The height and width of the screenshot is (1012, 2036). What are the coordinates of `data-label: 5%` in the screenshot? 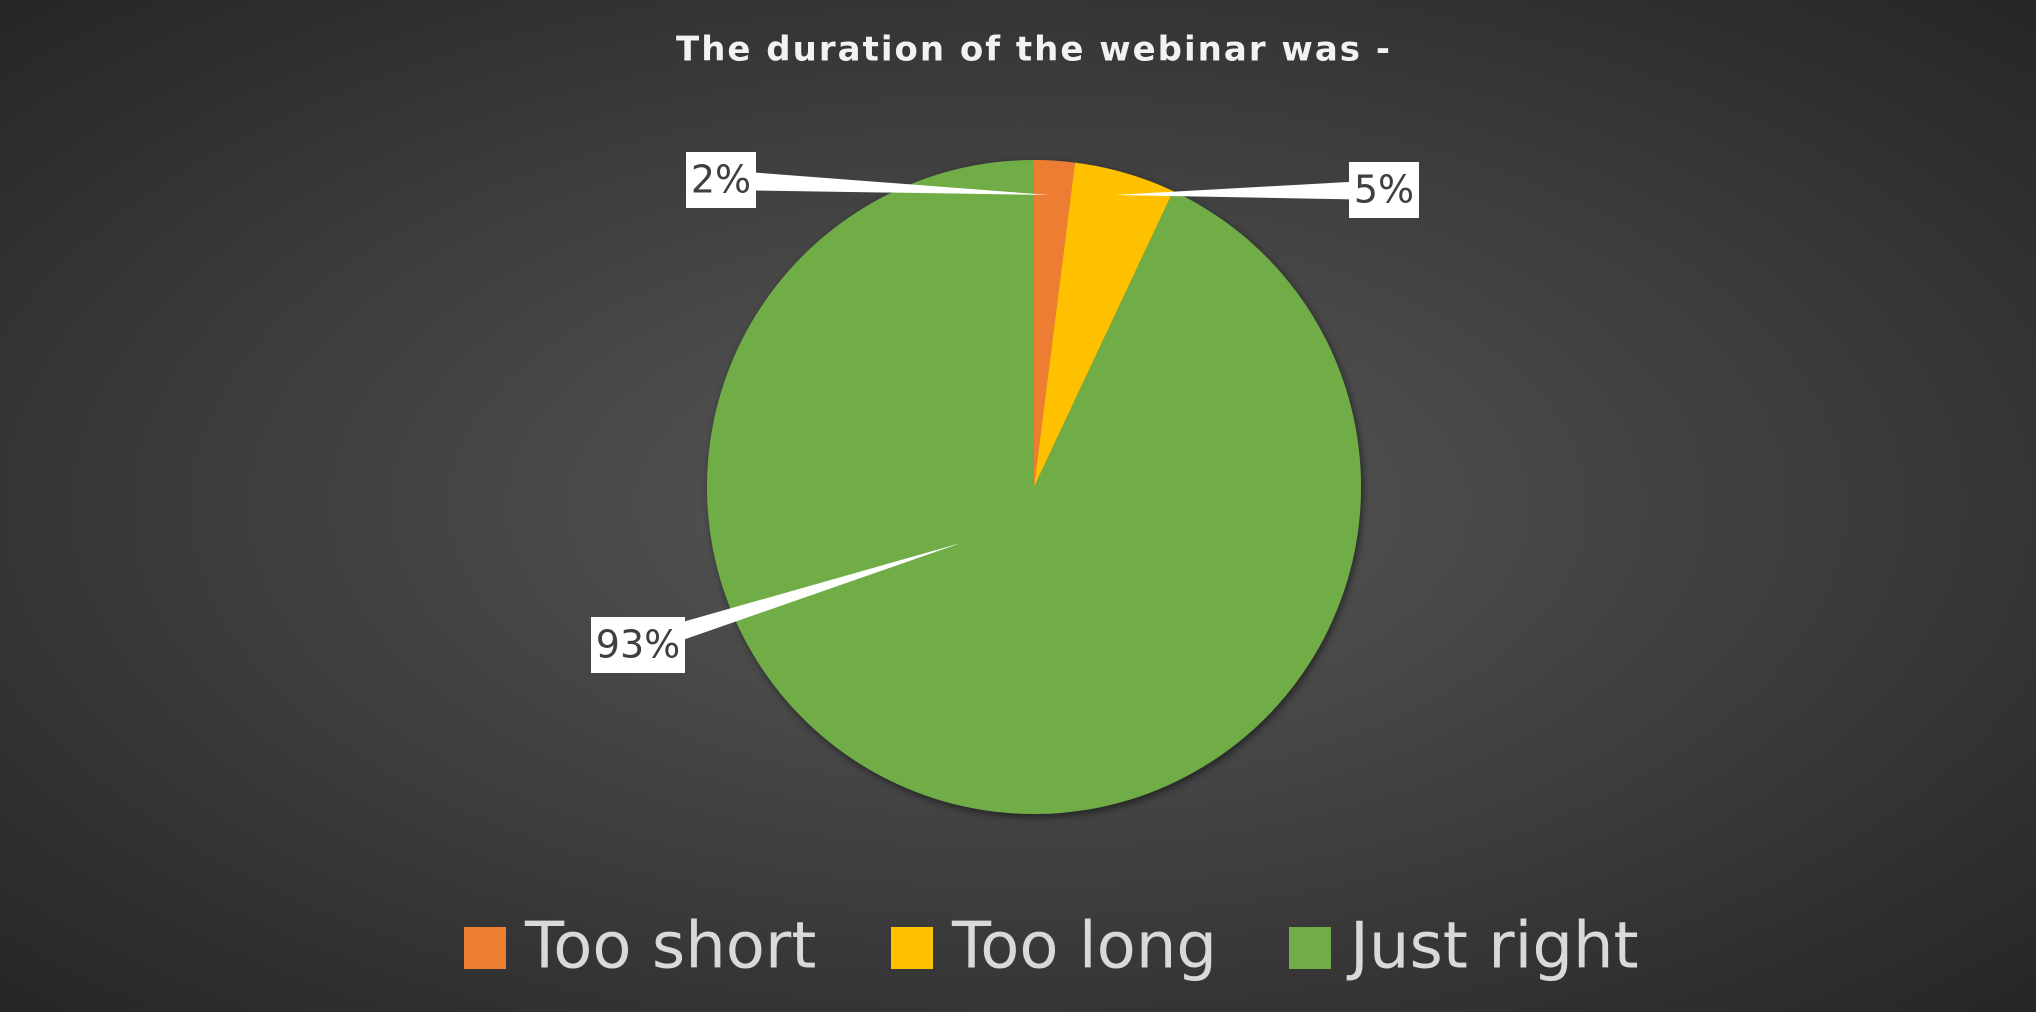 It's located at (1384, 190).